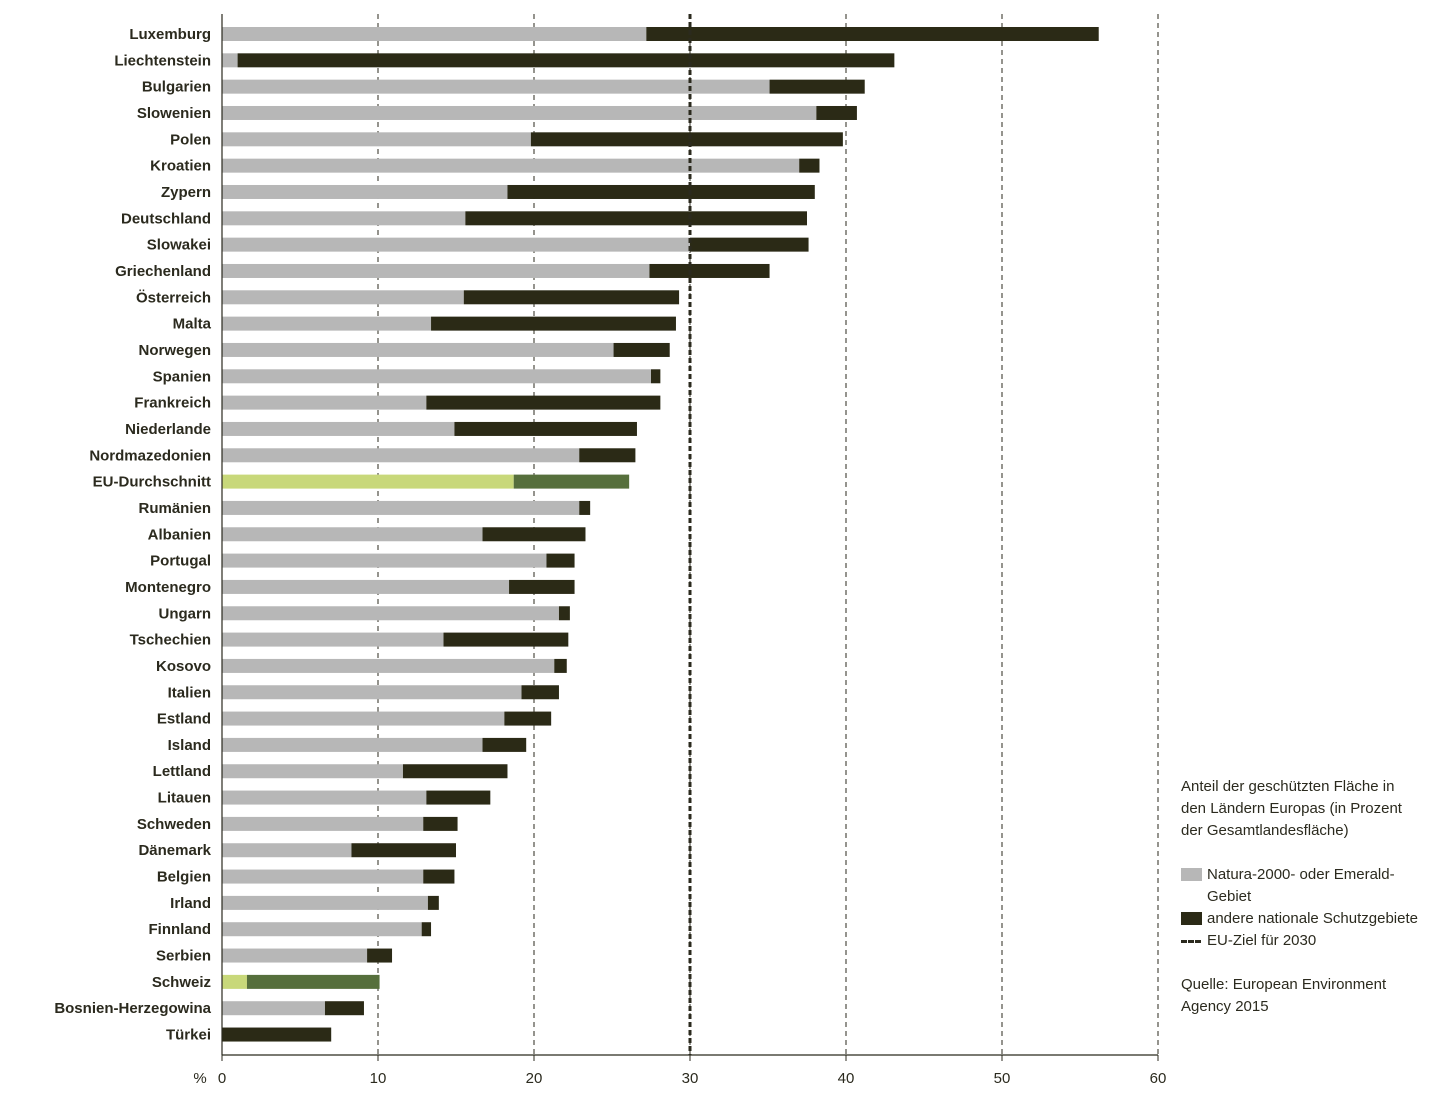 This screenshot has height=1098, width=1436. I want to click on category-label-liechtenstein: Liechtenstein, so click(162, 60).